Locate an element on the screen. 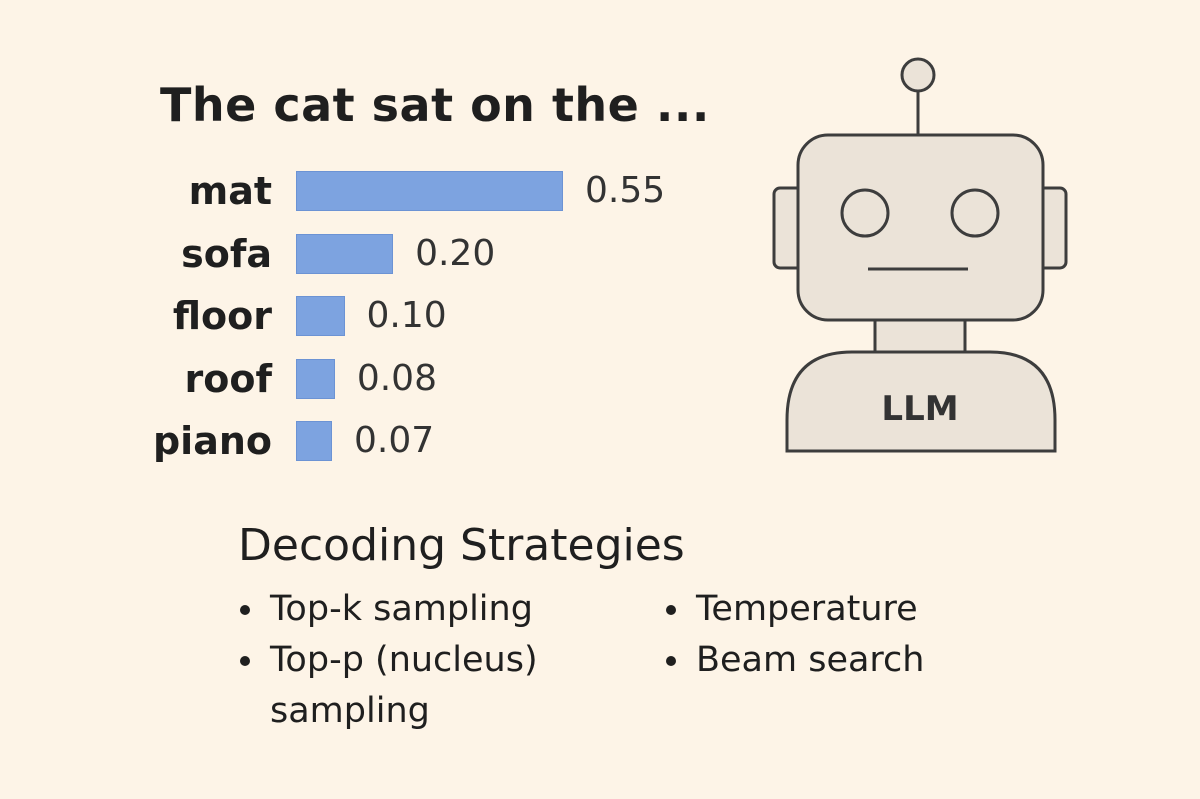 The image size is (1200, 799). probability-value: 0.55 is located at coordinates (625, 190).